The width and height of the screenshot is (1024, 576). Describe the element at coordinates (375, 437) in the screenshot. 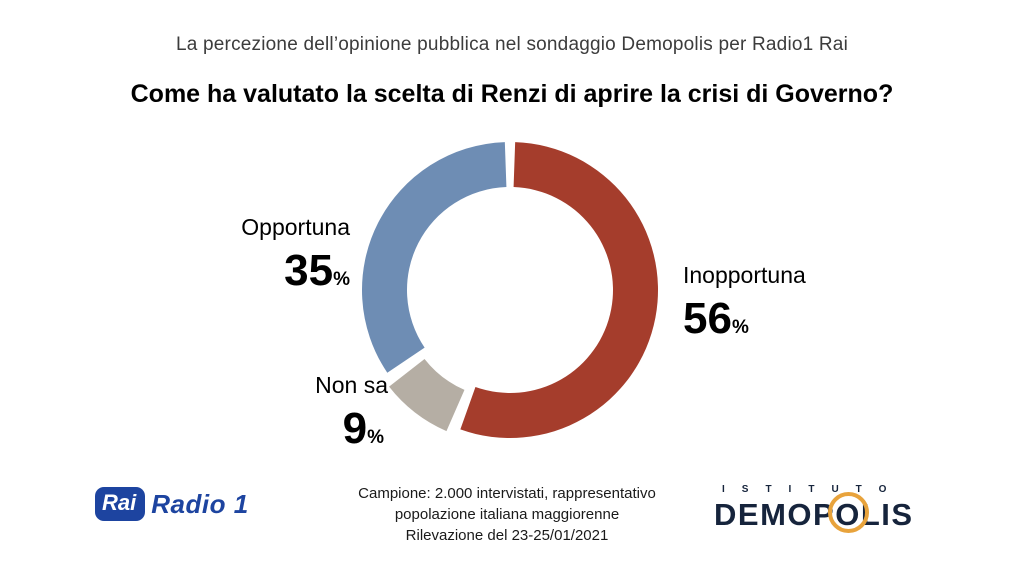

I see `non-sa-percent-sign: %` at that location.